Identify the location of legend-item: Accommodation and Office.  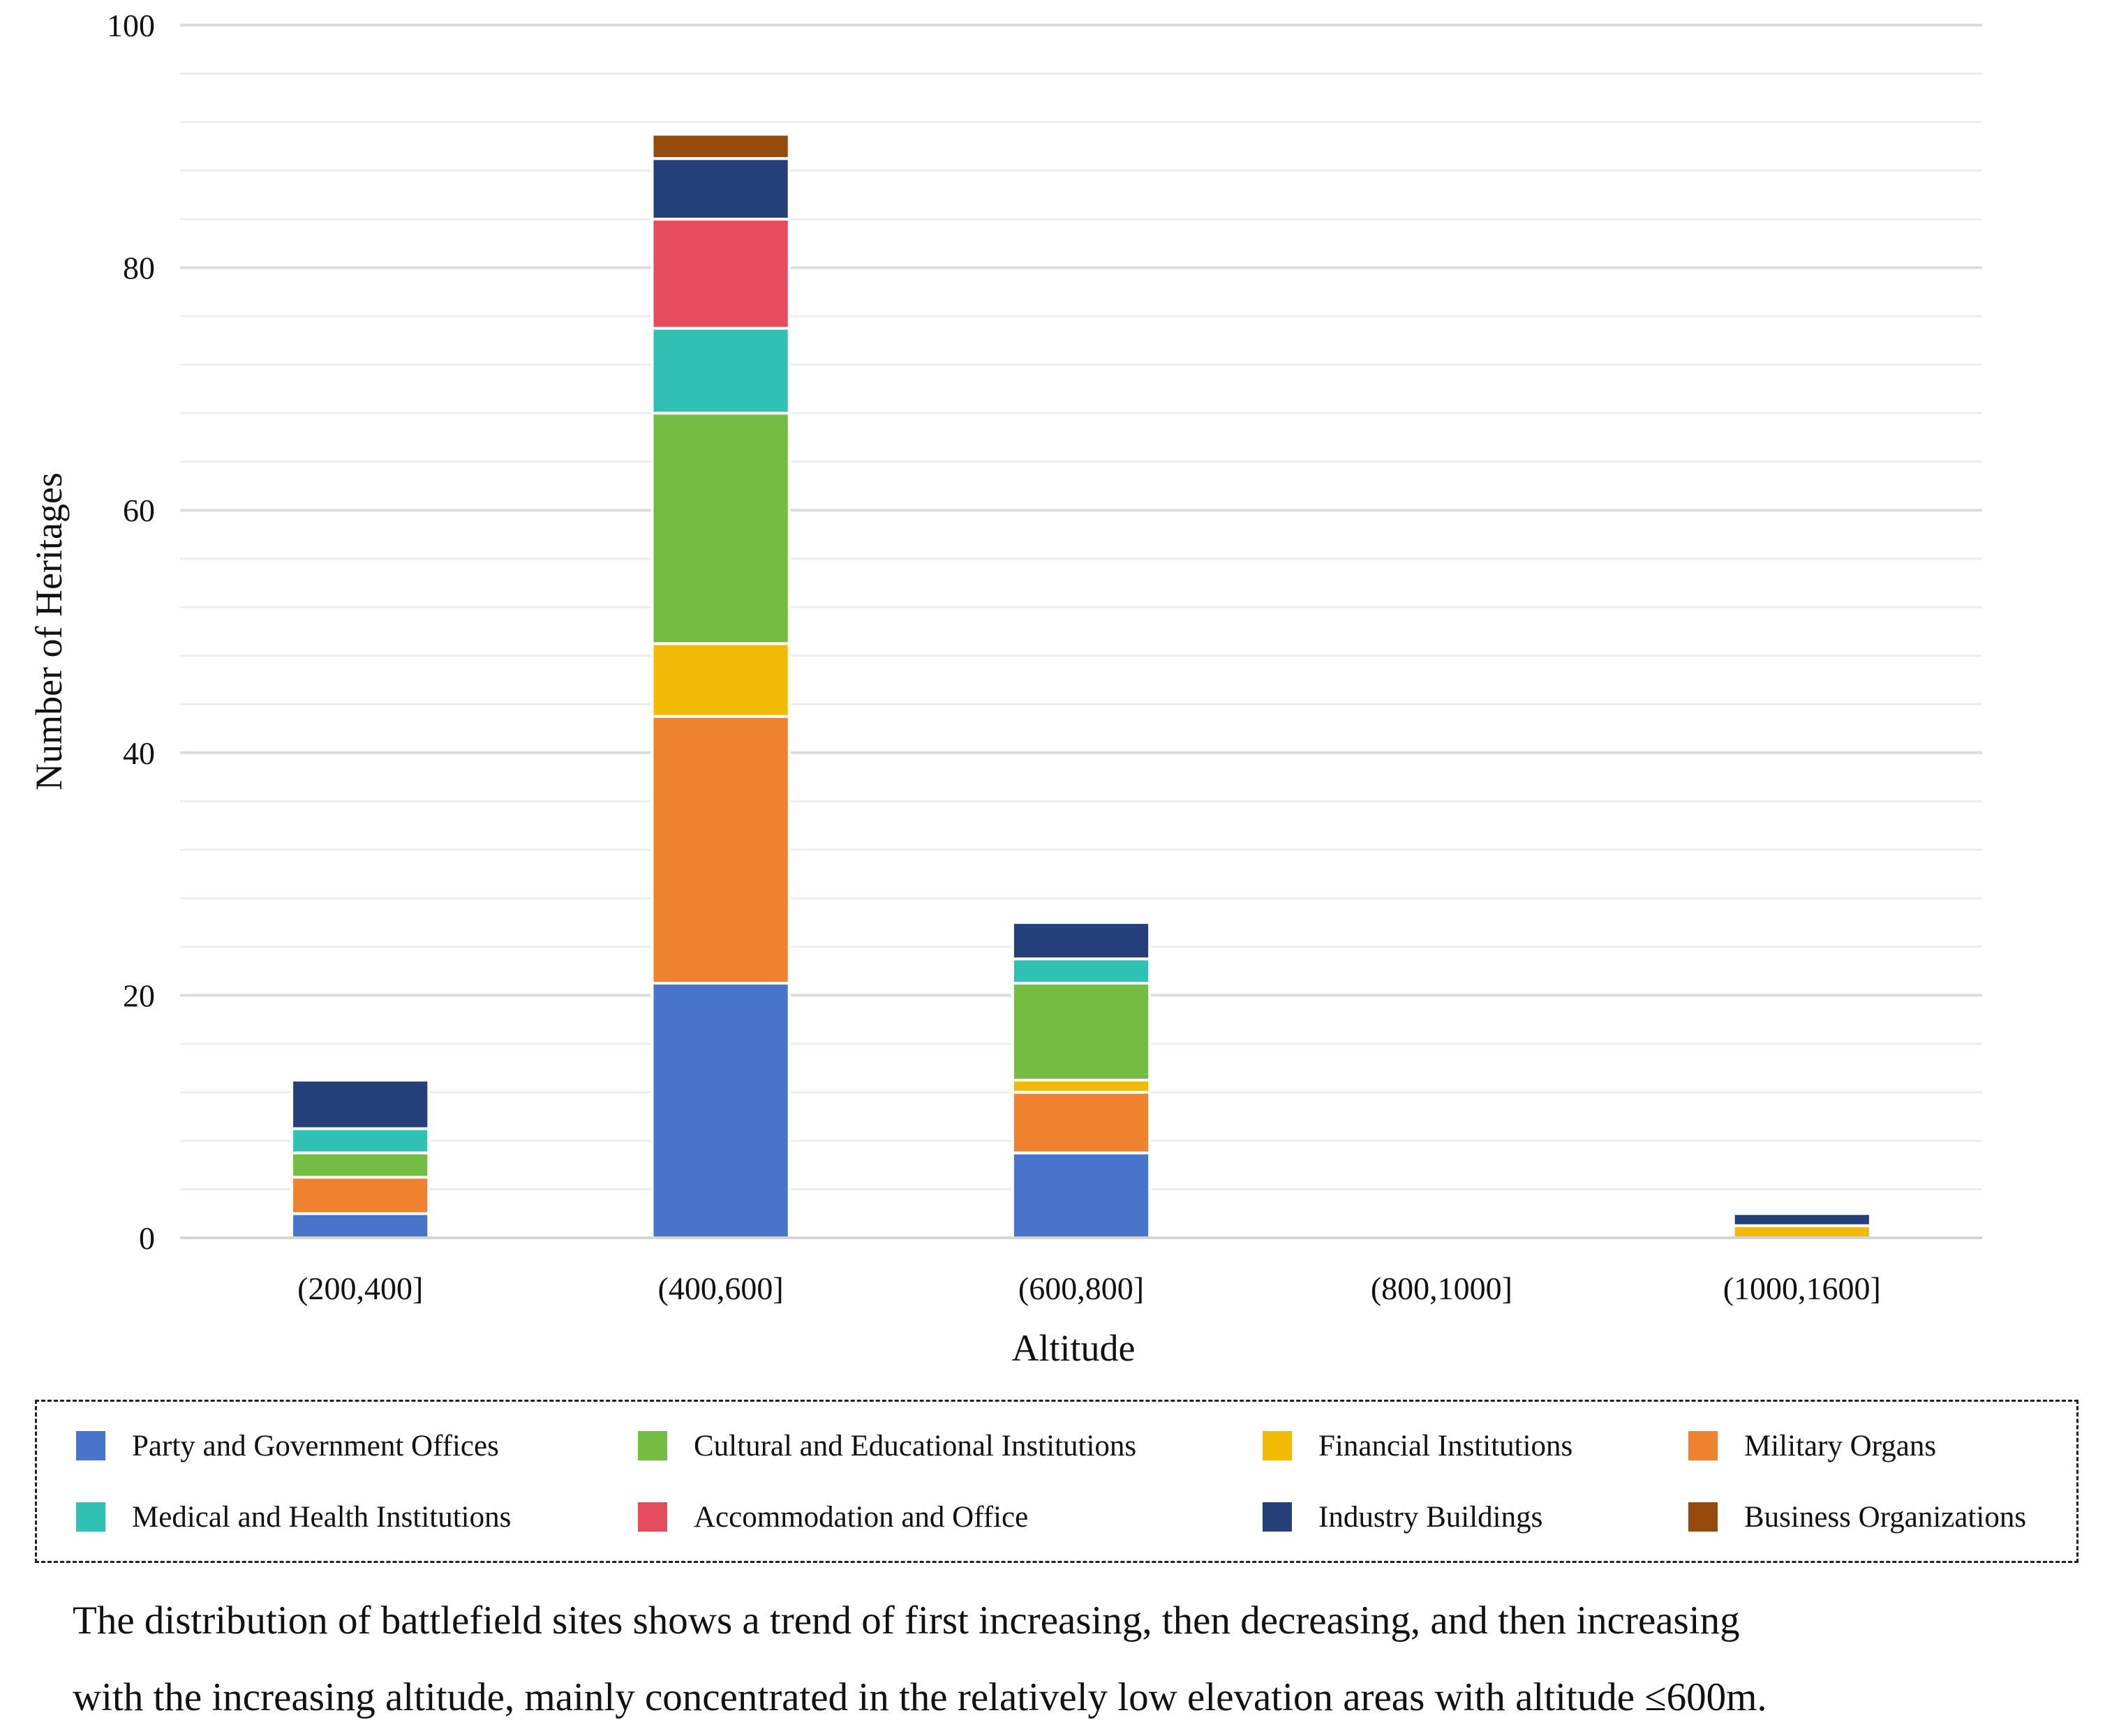
(951, 1516).